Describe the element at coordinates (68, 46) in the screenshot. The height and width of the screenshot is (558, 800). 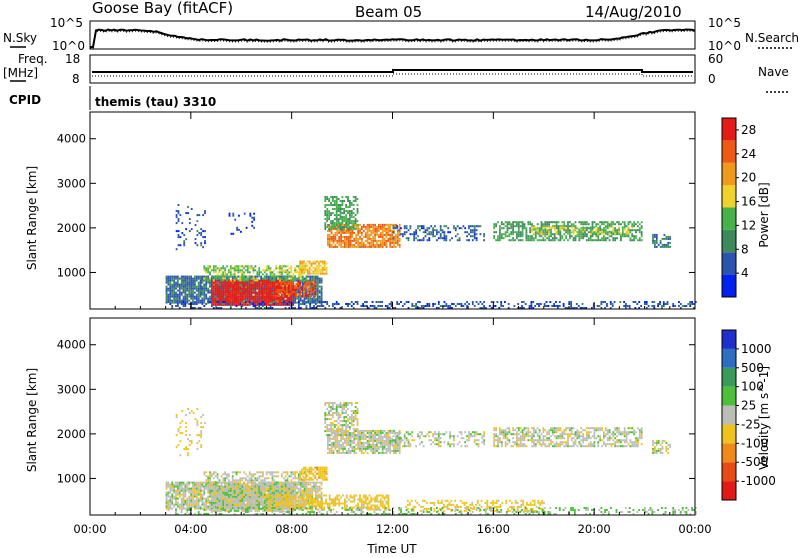
I see `noise-left-tick-bottom: 10^0` at that location.